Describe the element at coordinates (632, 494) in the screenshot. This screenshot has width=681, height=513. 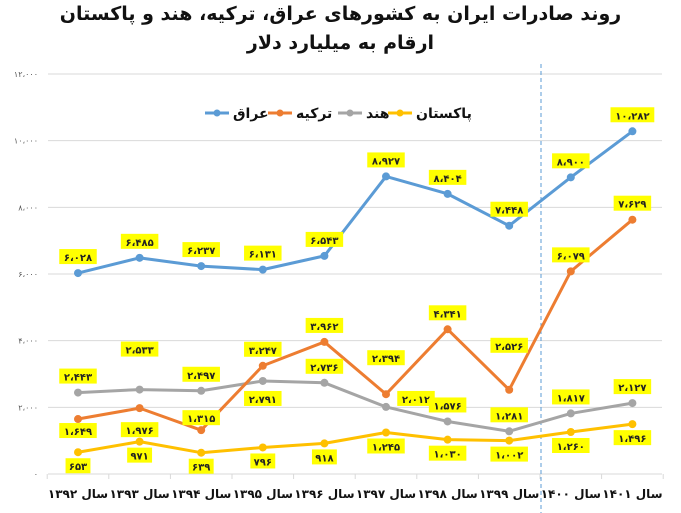
I see `x-tick-label: سال ۱۴۰۱` at that location.